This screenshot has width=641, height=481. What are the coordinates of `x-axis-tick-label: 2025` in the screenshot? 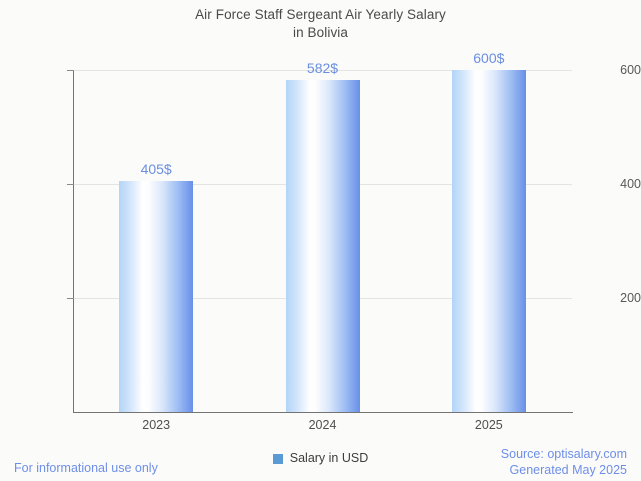 It's located at (488, 425).